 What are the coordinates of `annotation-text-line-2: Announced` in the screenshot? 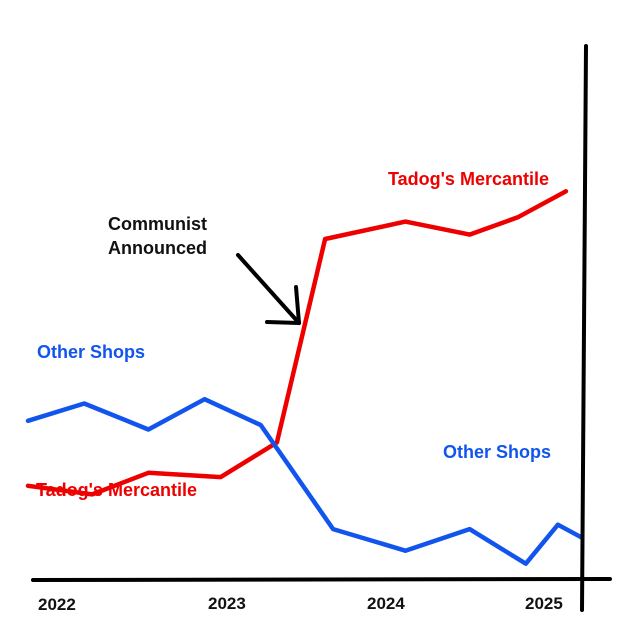 It's located at (157, 248).